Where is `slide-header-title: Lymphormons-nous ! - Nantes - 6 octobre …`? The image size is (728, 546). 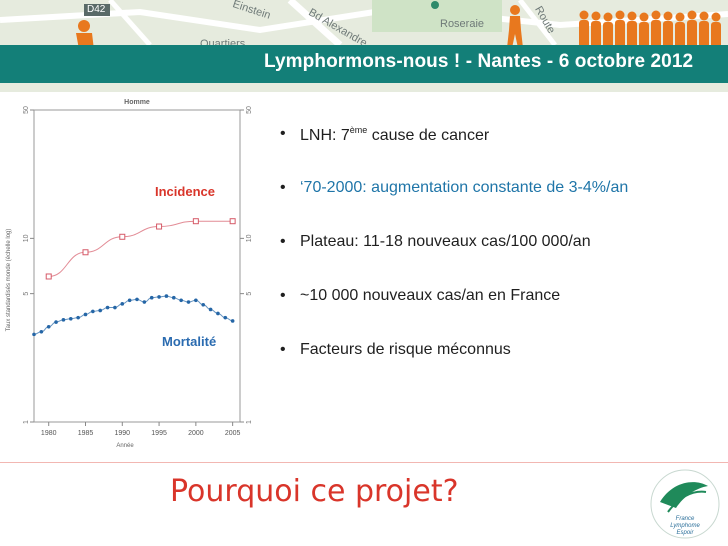
slide-header-title: Lymphormons-nous ! - Nantes - 6 octobre … is located at coordinates (479, 61).